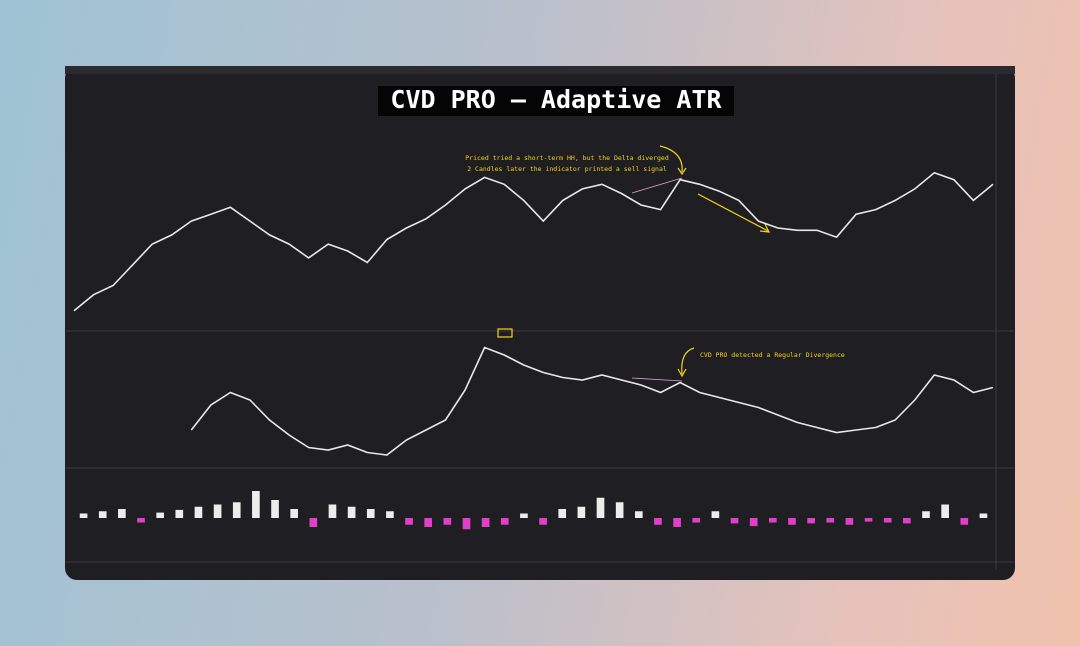 This screenshot has height=646, width=1080. What do you see at coordinates (592, 401) in the screenshot?
I see `series-line` at bounding box center [592, 401].